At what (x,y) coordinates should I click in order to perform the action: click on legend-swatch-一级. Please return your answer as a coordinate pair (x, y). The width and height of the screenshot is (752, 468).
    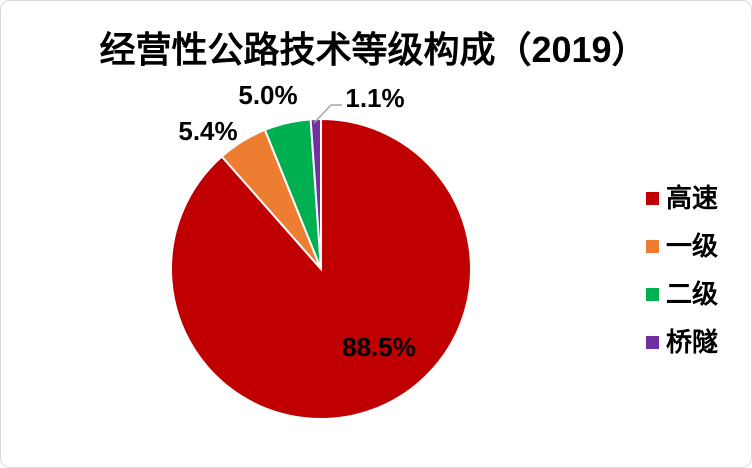
    Looking at the image, I should click on (652, 246).